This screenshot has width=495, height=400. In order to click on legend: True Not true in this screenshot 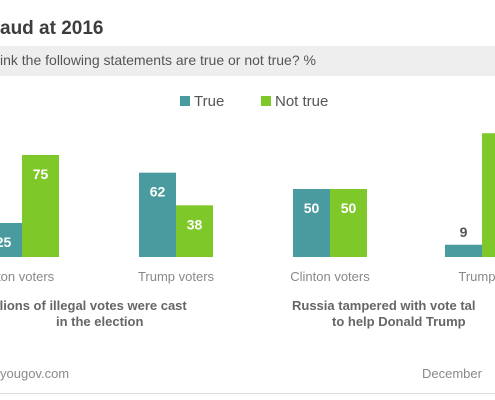, I will do `click(254, 101)`.